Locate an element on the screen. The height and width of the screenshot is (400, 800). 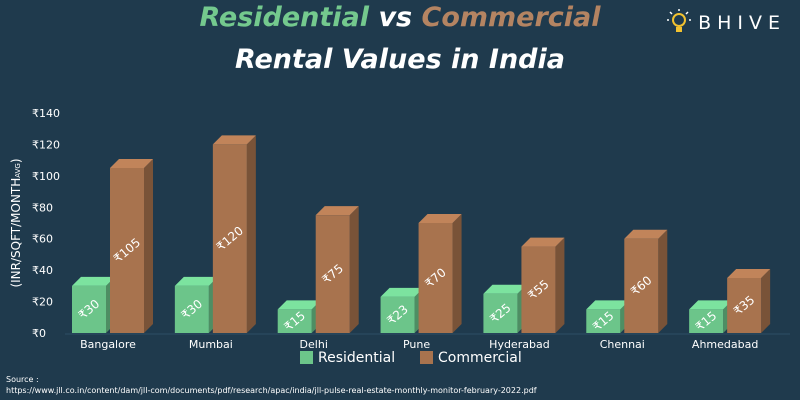
x-tick-label: Mumbai is located at coordinates (211, 344).